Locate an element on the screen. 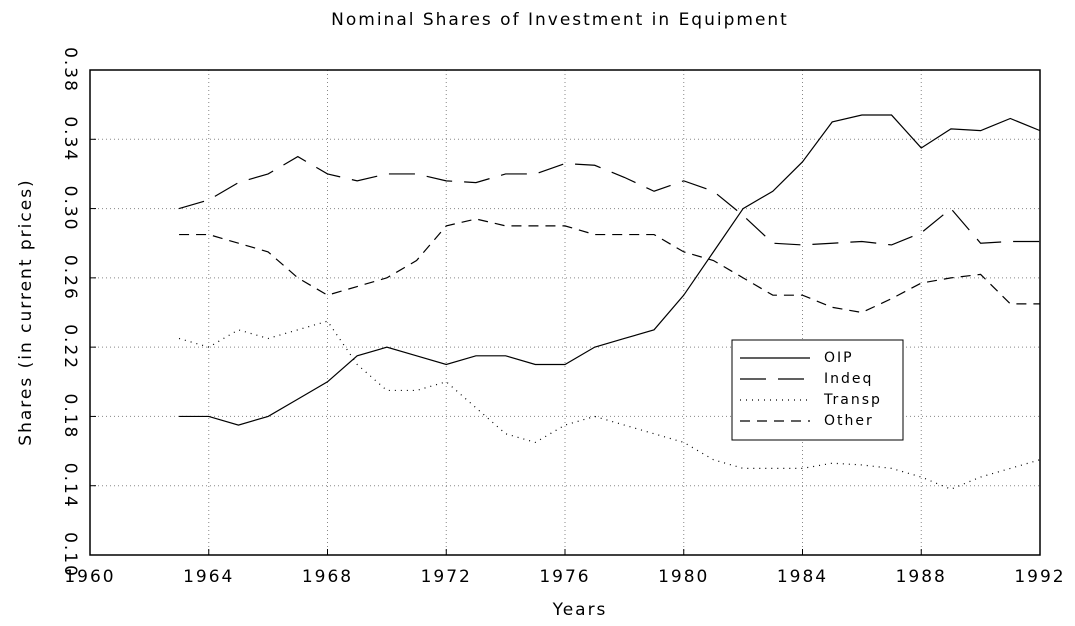 The image size is (1075, 626). x-tick-label: 1984 is located at coordinates (802, 577).